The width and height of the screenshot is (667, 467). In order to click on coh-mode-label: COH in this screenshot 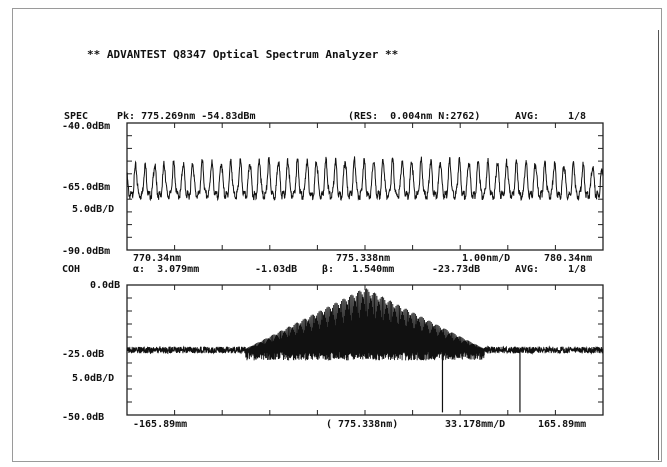, I will do `click(71, 269)`.